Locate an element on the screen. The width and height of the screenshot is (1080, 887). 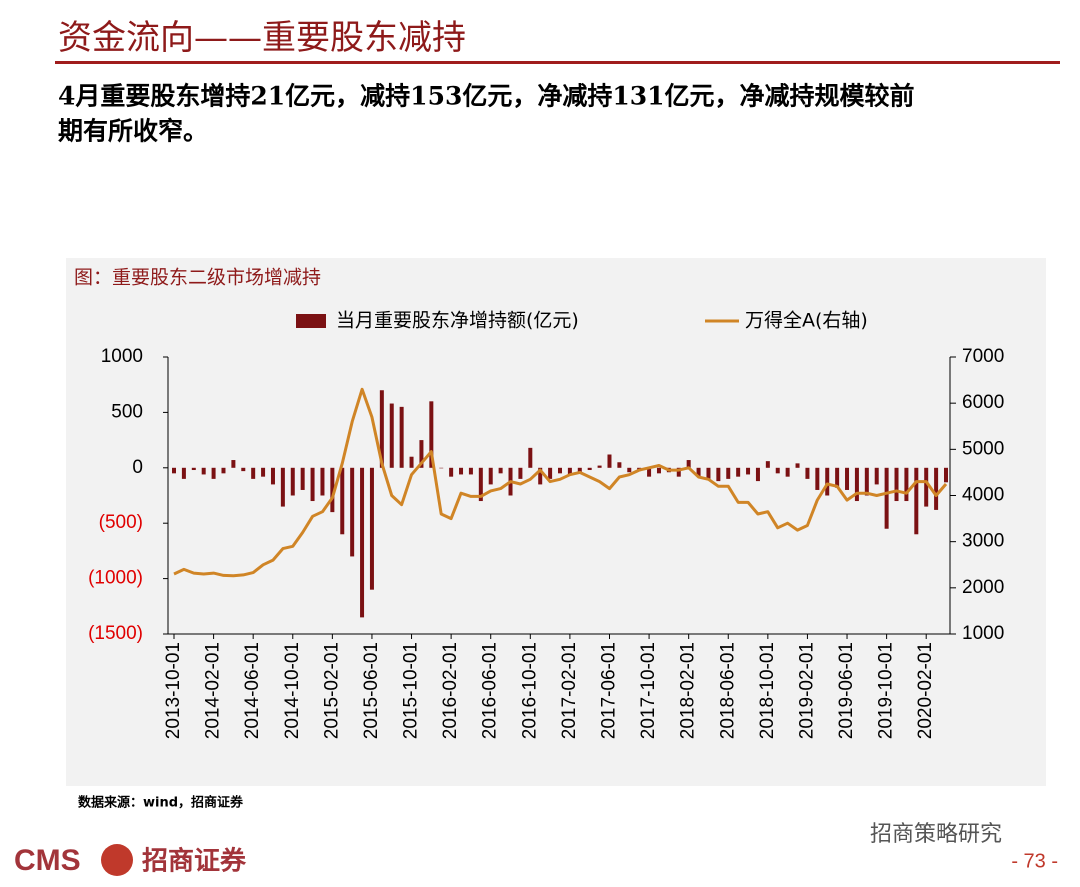
x-tick-label: 2014-06-01 is located at coordinates (252, 690).